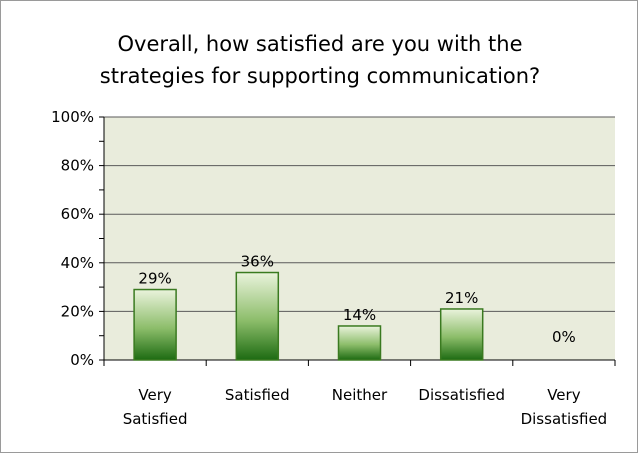 The height and width of the screenshot is (453, 638). I want to click on chart-title-line-2: strategies for supporting communication?, so click(320, 76).